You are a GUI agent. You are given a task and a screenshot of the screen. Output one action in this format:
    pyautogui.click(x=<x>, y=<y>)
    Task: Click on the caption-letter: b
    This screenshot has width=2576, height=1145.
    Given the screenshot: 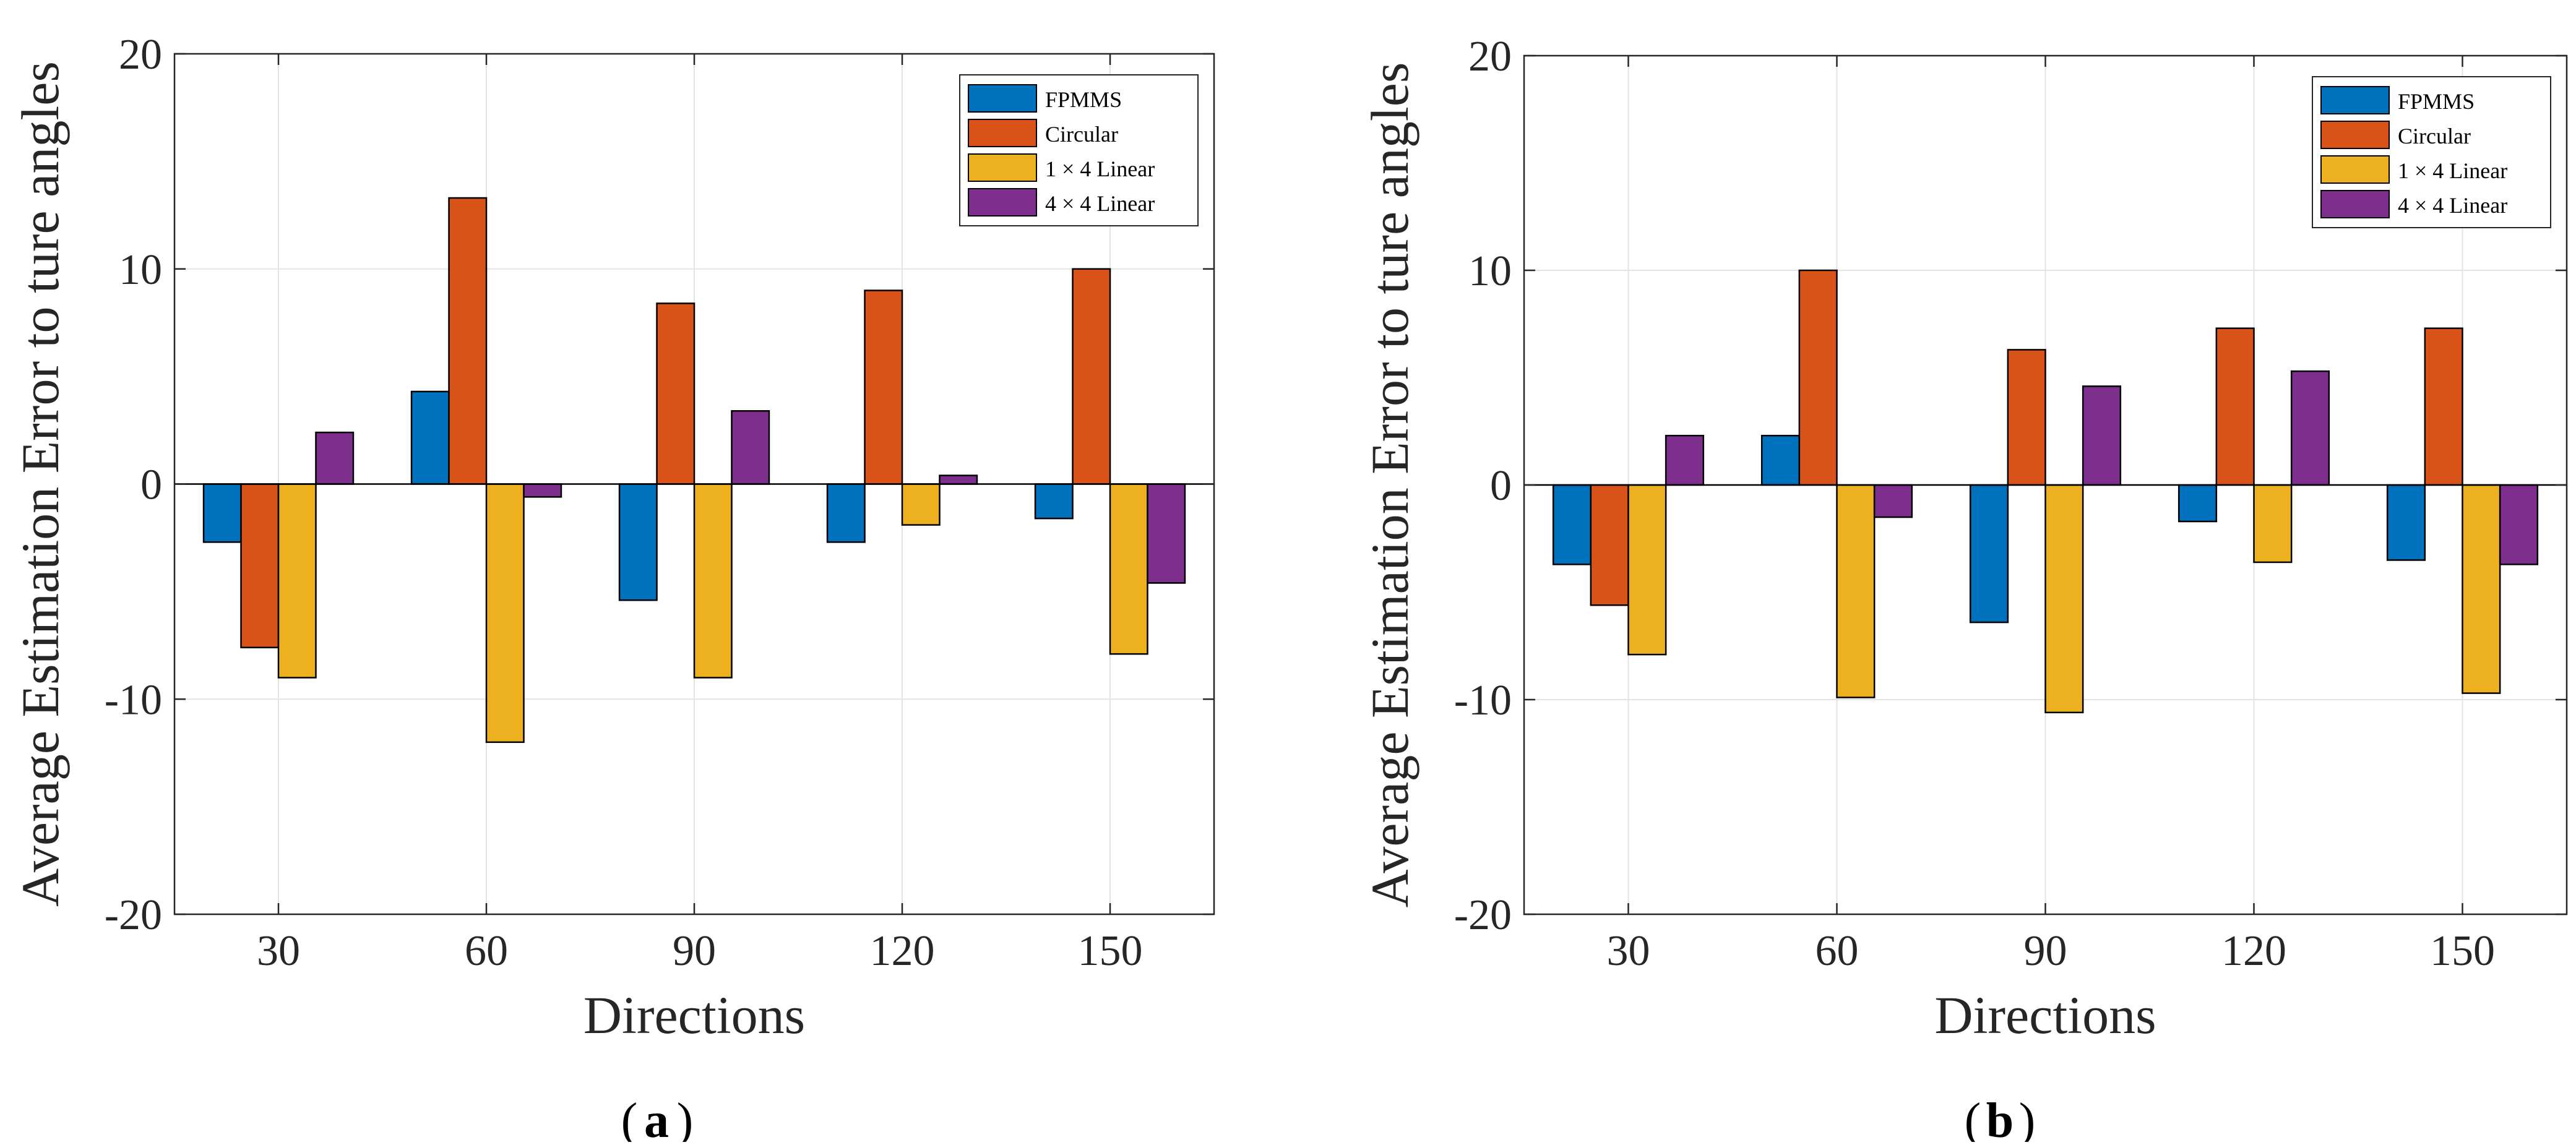 What is the action you would take?
    pyautogui.click(x=2000, y=1118)
    